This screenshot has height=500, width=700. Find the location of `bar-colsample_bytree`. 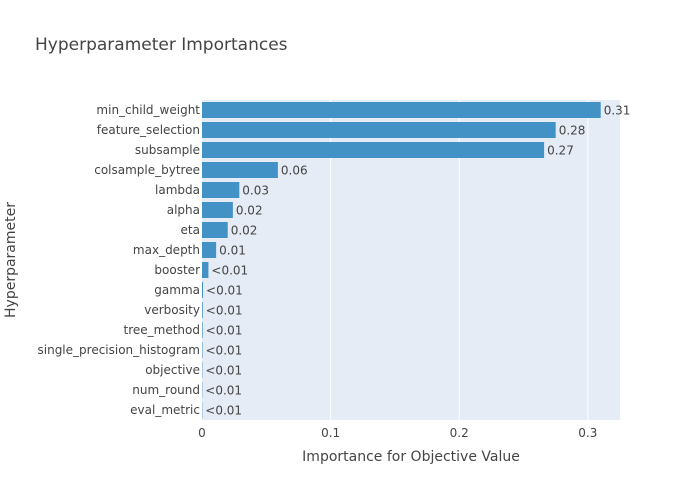

bar-colsample_bytree is located at coordinates (240, 170).